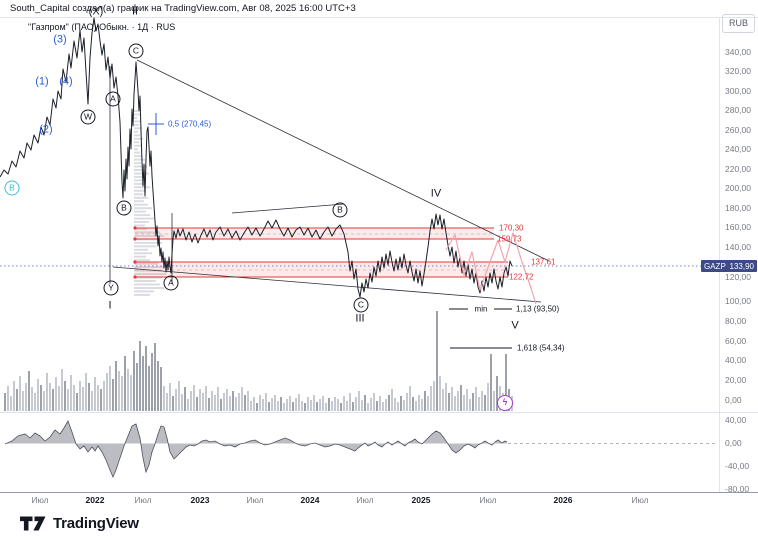 Image resolution: width=758 pixels, height=543 pixels. Describe the element at coordinates (738, 208) in the screenshot. I see `price-axis-label: 180,00` at that location.